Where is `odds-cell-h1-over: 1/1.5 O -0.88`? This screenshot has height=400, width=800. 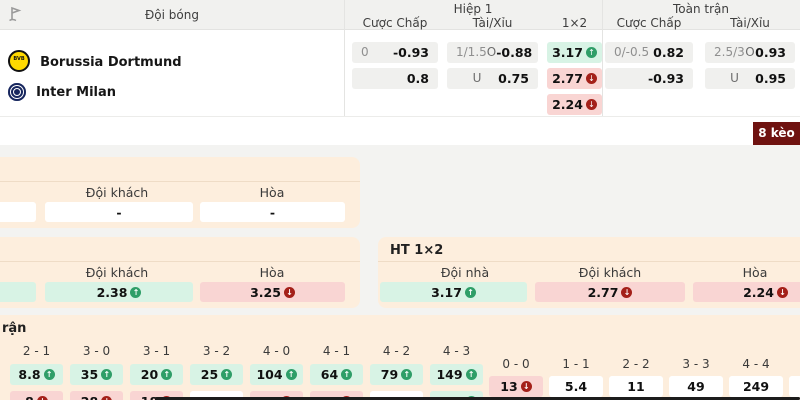
odds-cell-h1-over: 1/1.5 O -0.88 is located at coordinates (492, 52).